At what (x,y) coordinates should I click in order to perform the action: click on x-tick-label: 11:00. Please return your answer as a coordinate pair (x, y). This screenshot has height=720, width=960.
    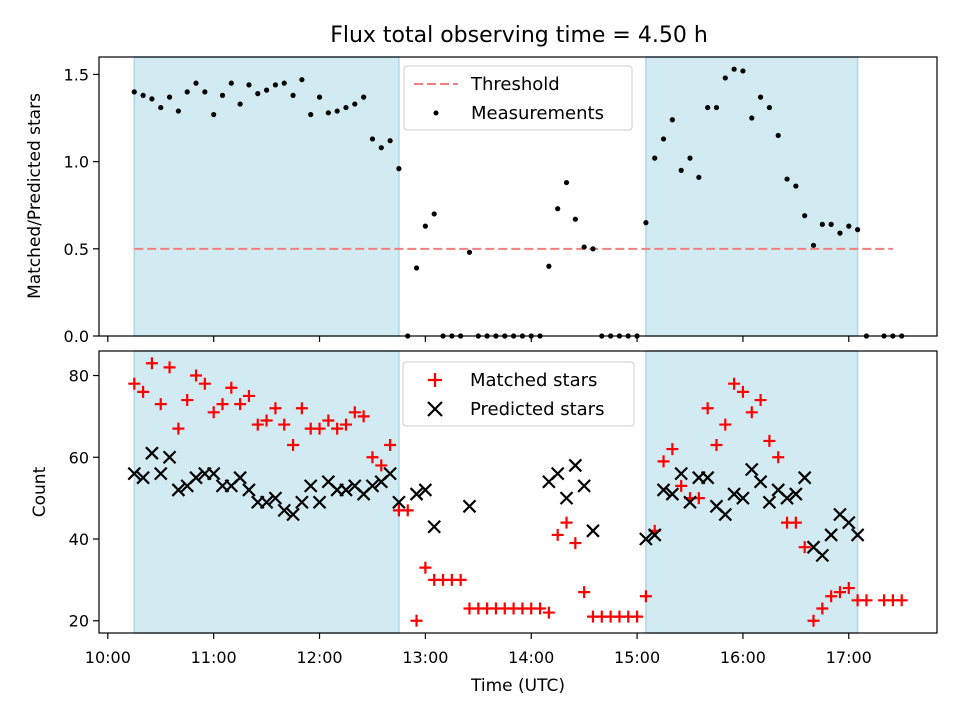
    Looking at the image, I should click on (214, 657).